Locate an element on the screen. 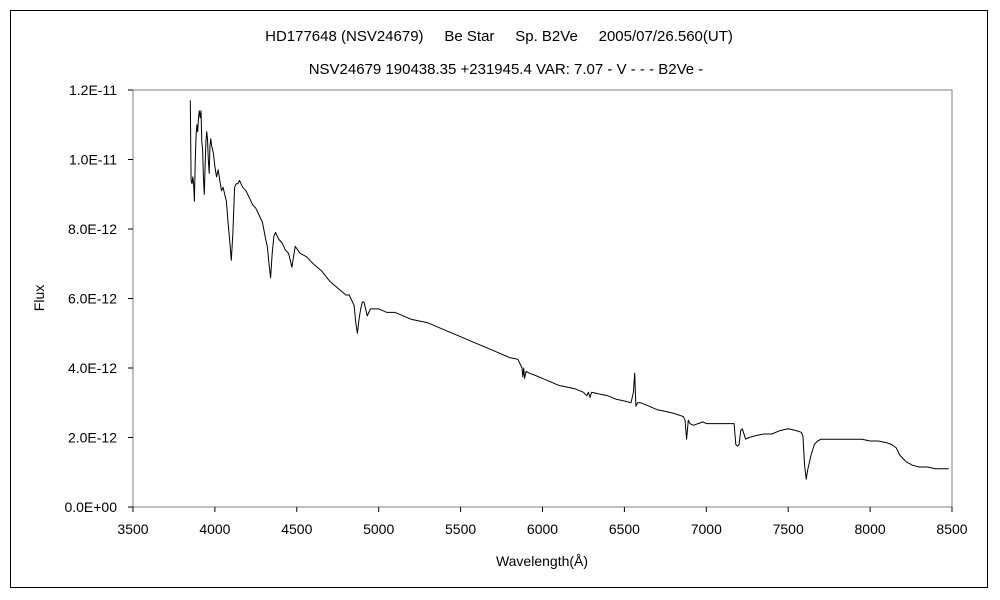 This screenshot has height=600, width=1000. x-tick-label: 4000 is located at coordinates (214, 529).